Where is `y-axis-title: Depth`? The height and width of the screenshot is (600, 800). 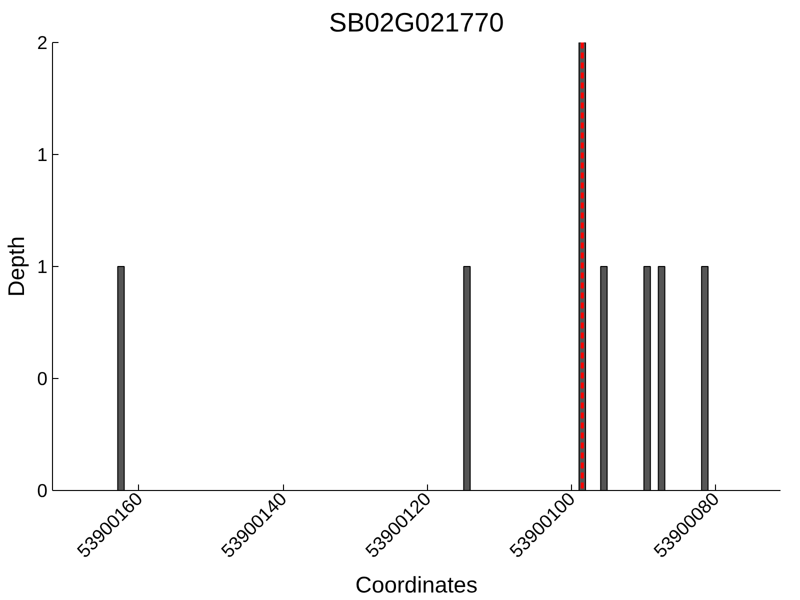 y-axis-title: Depth is located at coordinates (16, 266).